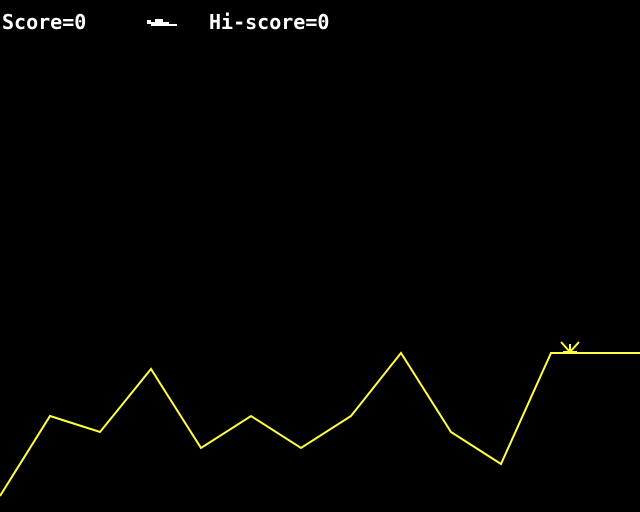 The width and height of the screenshot is (640, 512). Describe the element at coordinates (570, 347) in the screenshot. I see `landing-marker-icon` at that location.